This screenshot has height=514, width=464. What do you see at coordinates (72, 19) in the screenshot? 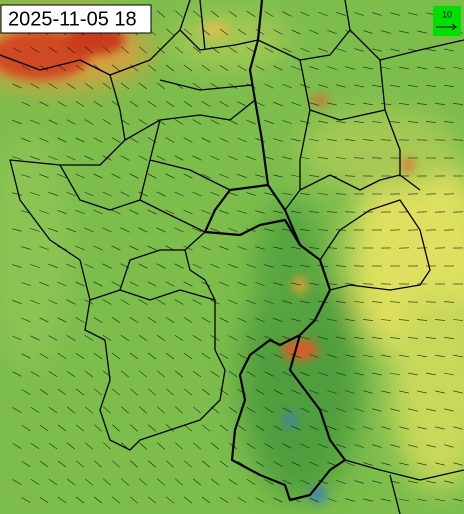
I see `timestamp: 2025-11-05 18` at bounding box center [72, 19].